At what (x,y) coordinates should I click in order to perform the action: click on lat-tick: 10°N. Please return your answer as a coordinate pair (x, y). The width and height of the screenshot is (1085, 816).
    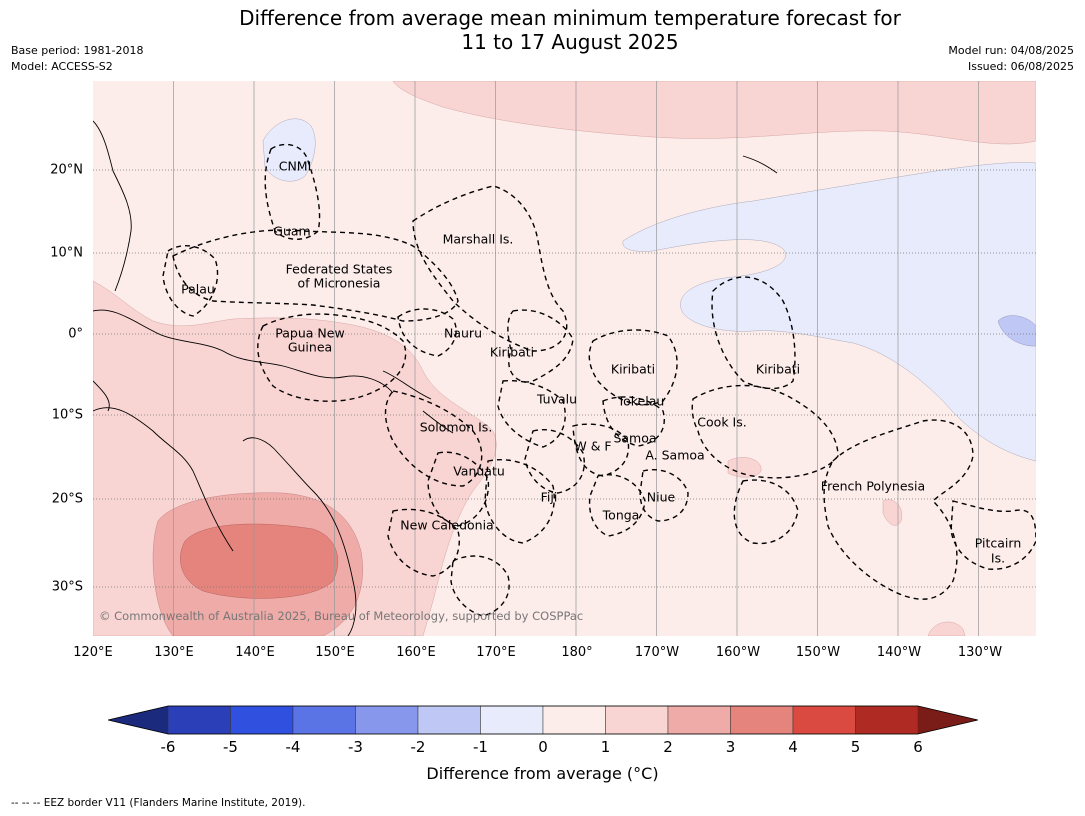
    Looking at the image, I should click on (66, 253).